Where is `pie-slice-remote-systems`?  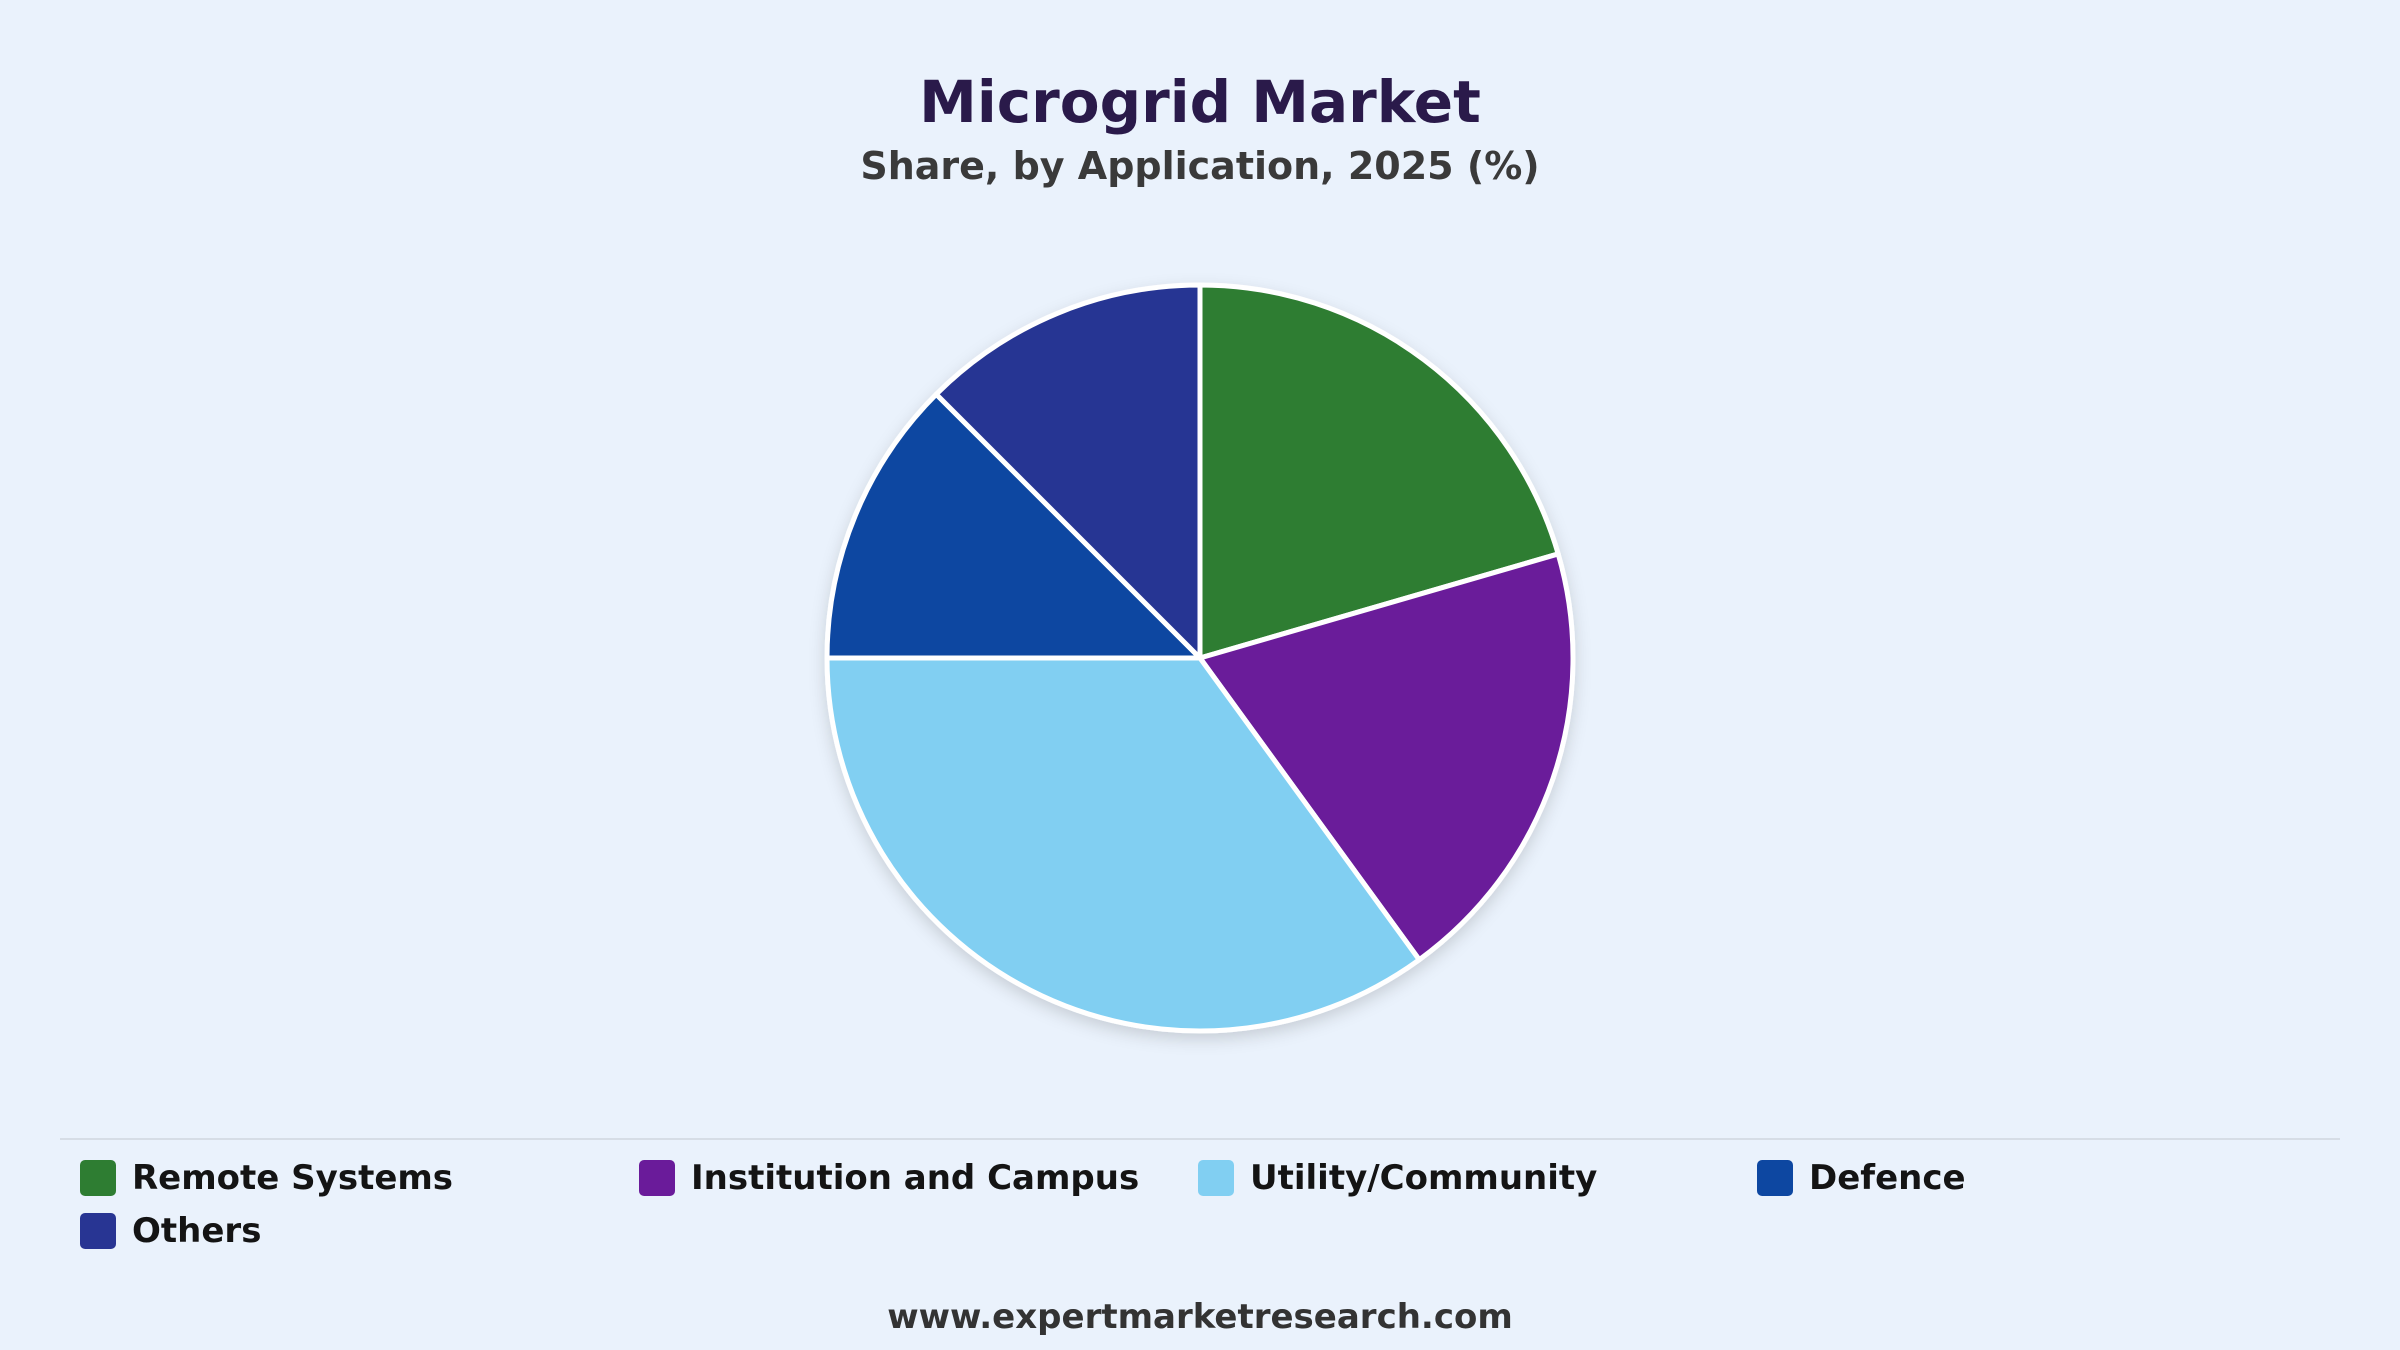
pie-slice-remote-systems is located at coordinates (1379, 471).